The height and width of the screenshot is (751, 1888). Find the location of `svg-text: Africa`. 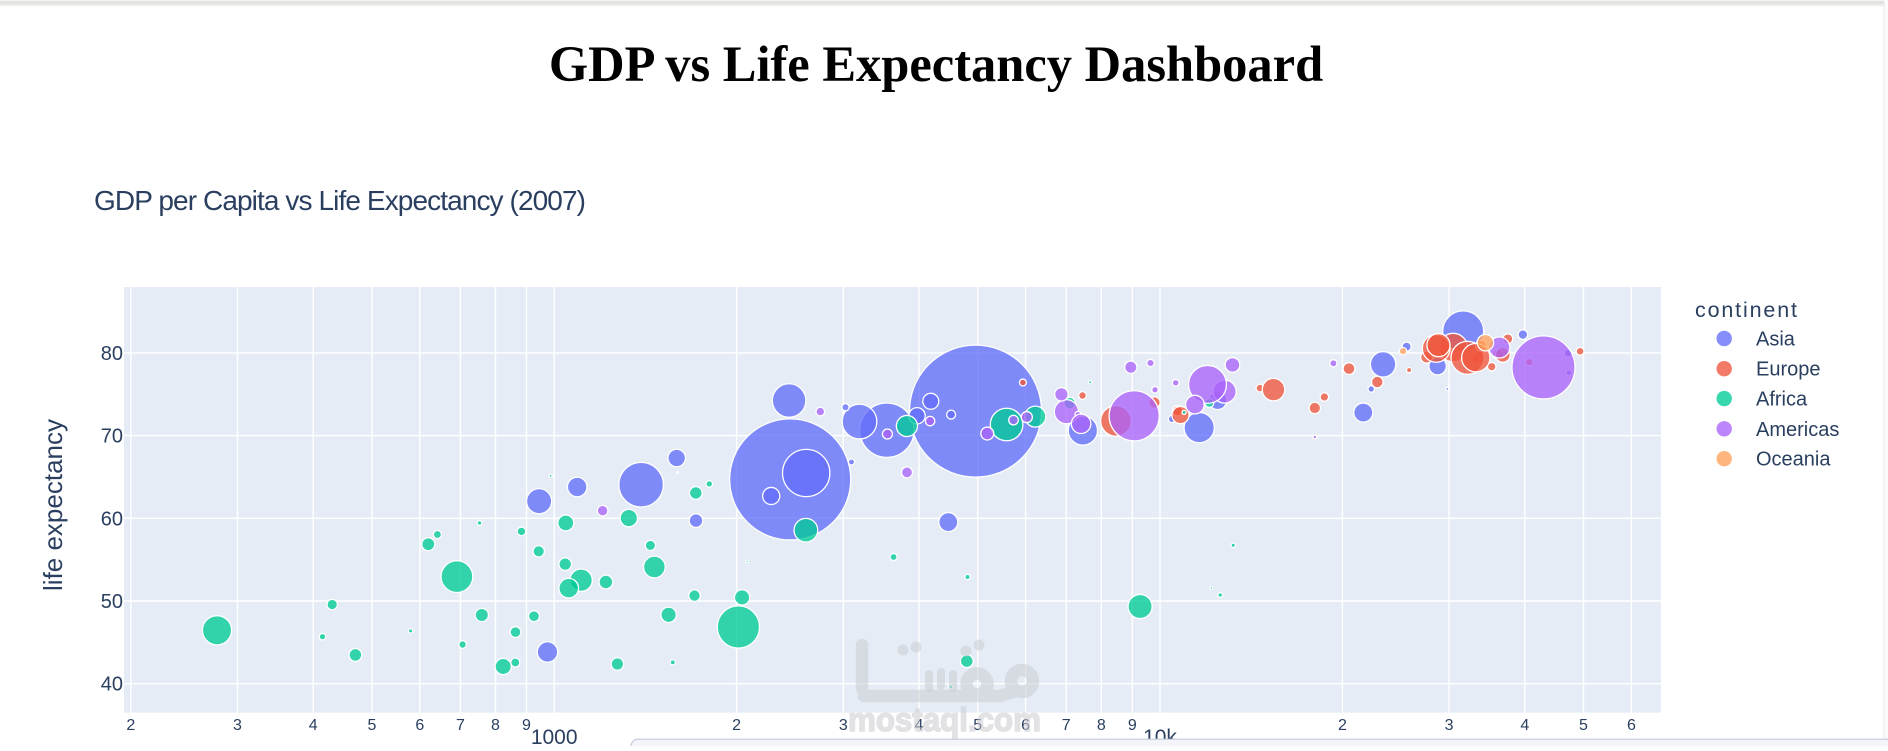

svg-text: Africa is located at coordinates (1782, 400).